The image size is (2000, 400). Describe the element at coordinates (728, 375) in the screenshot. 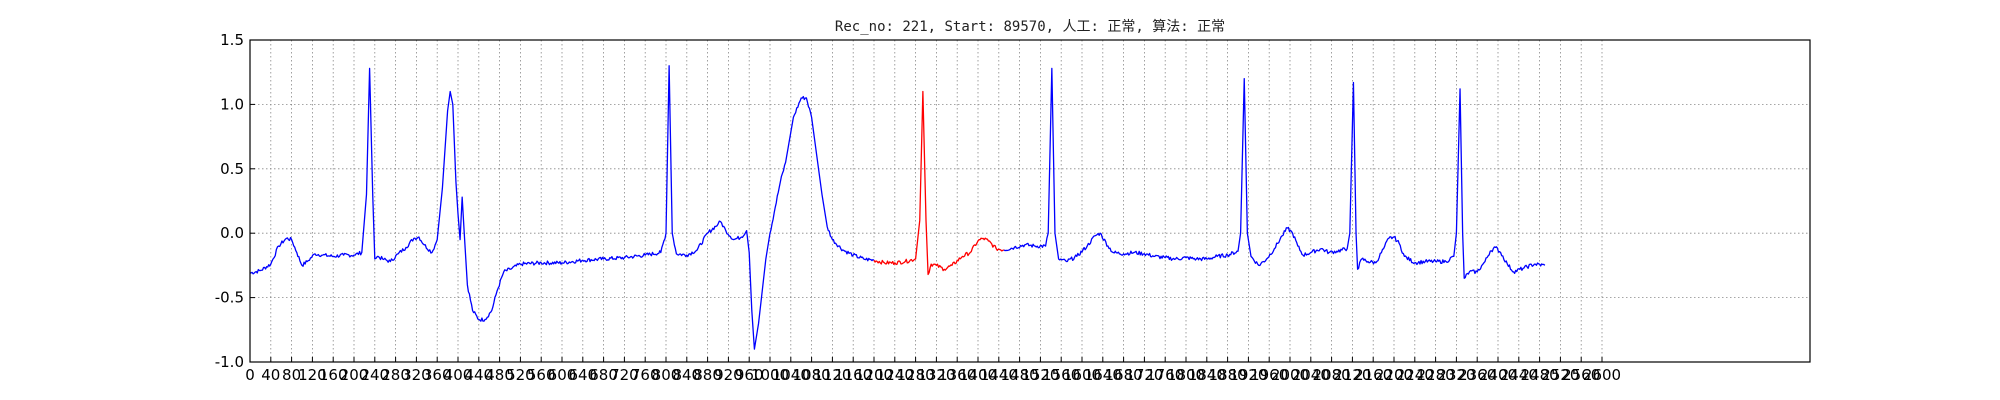

I see `x-tick-label: 920` at that location.